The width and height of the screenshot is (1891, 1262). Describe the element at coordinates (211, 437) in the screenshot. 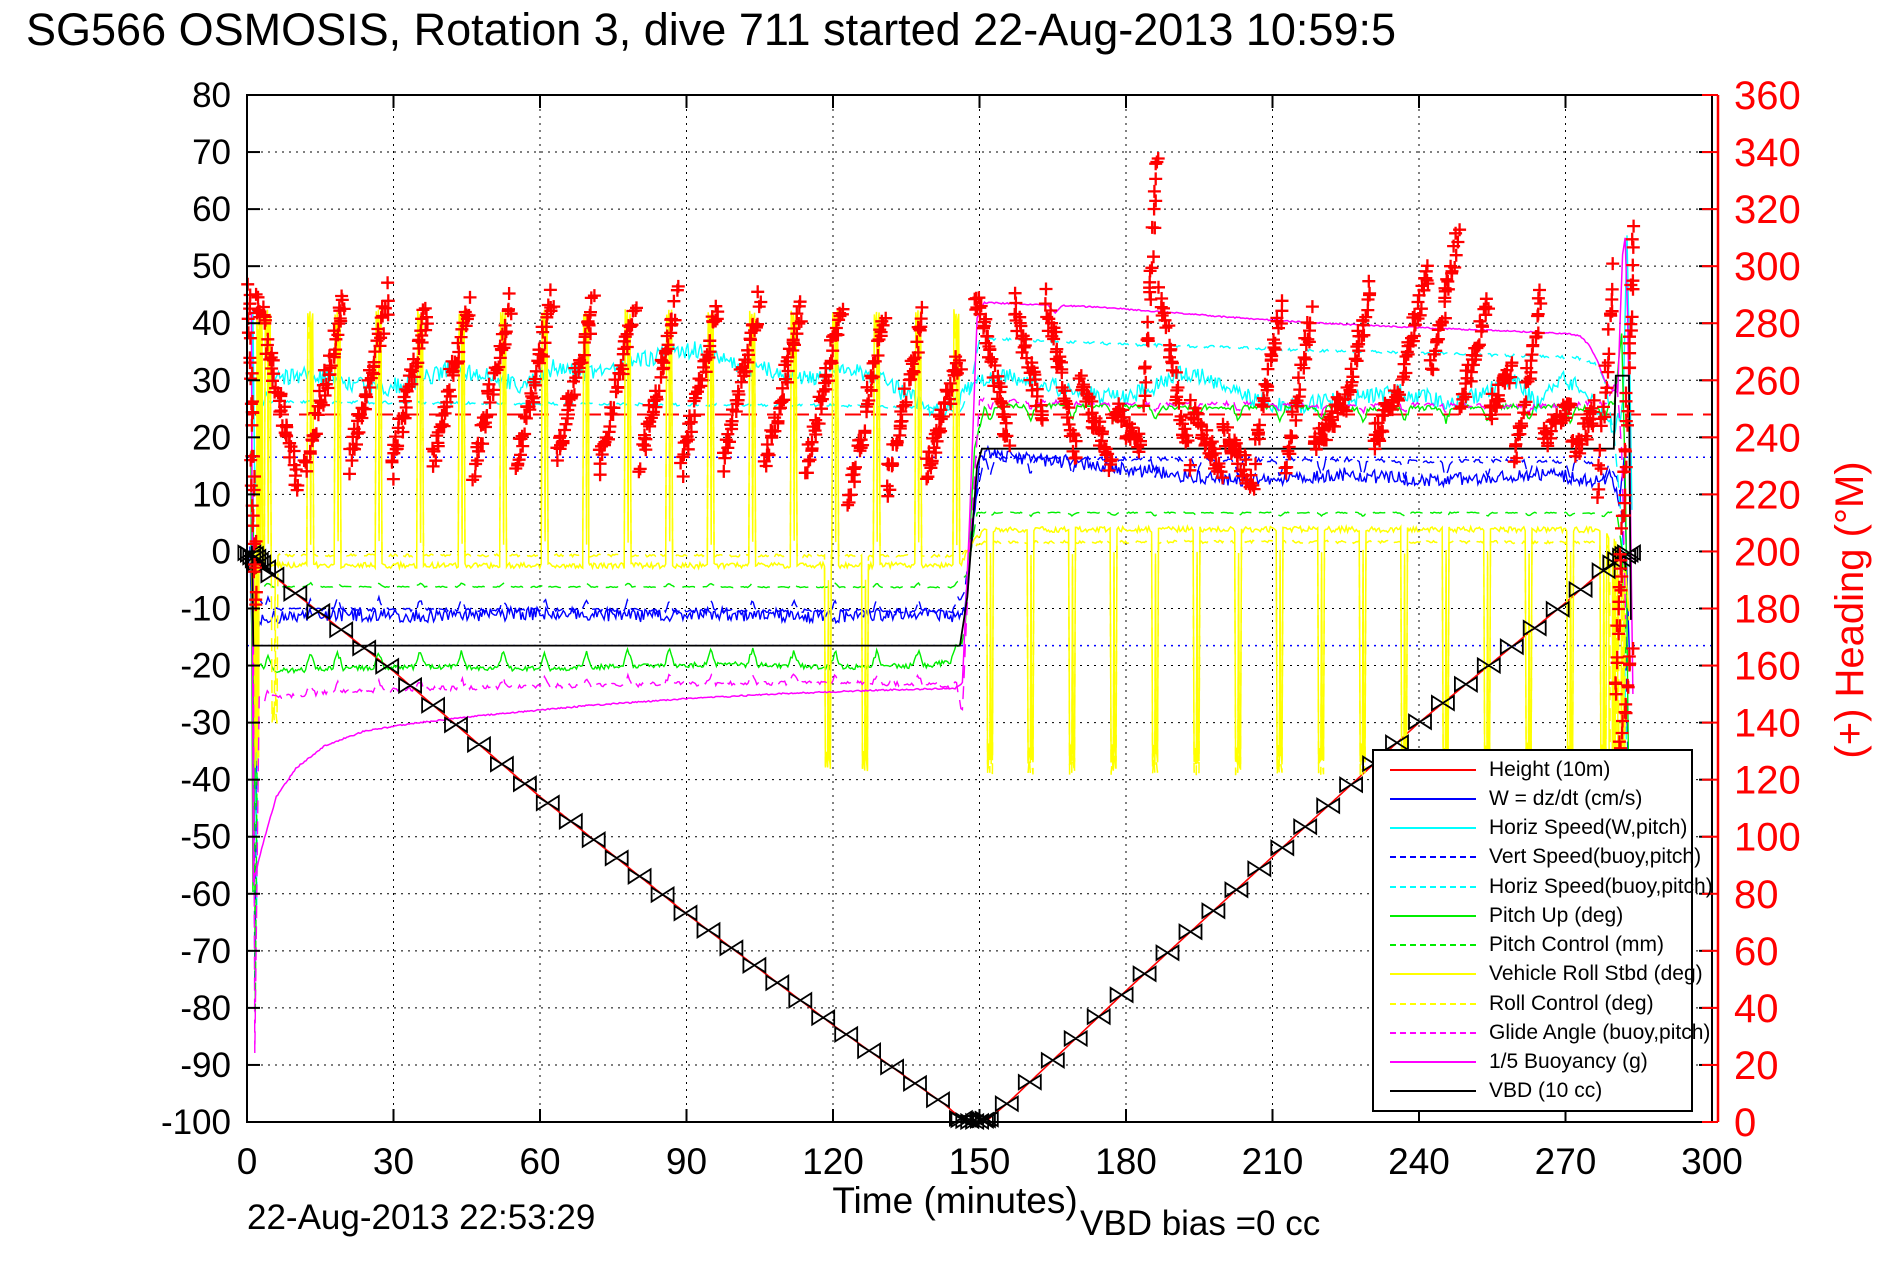

I see `y-left-tick-label: 20` at that location.